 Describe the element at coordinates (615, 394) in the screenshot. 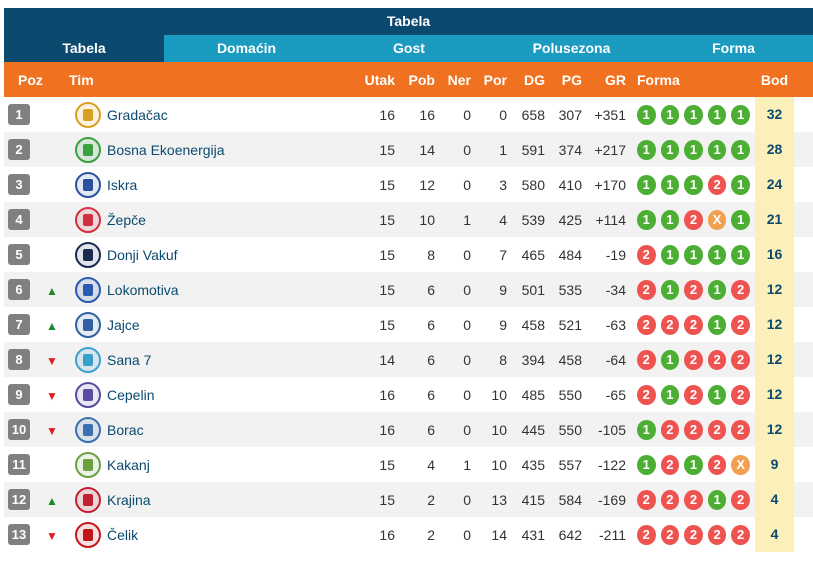

I see `gr-cell: -65` at that location.